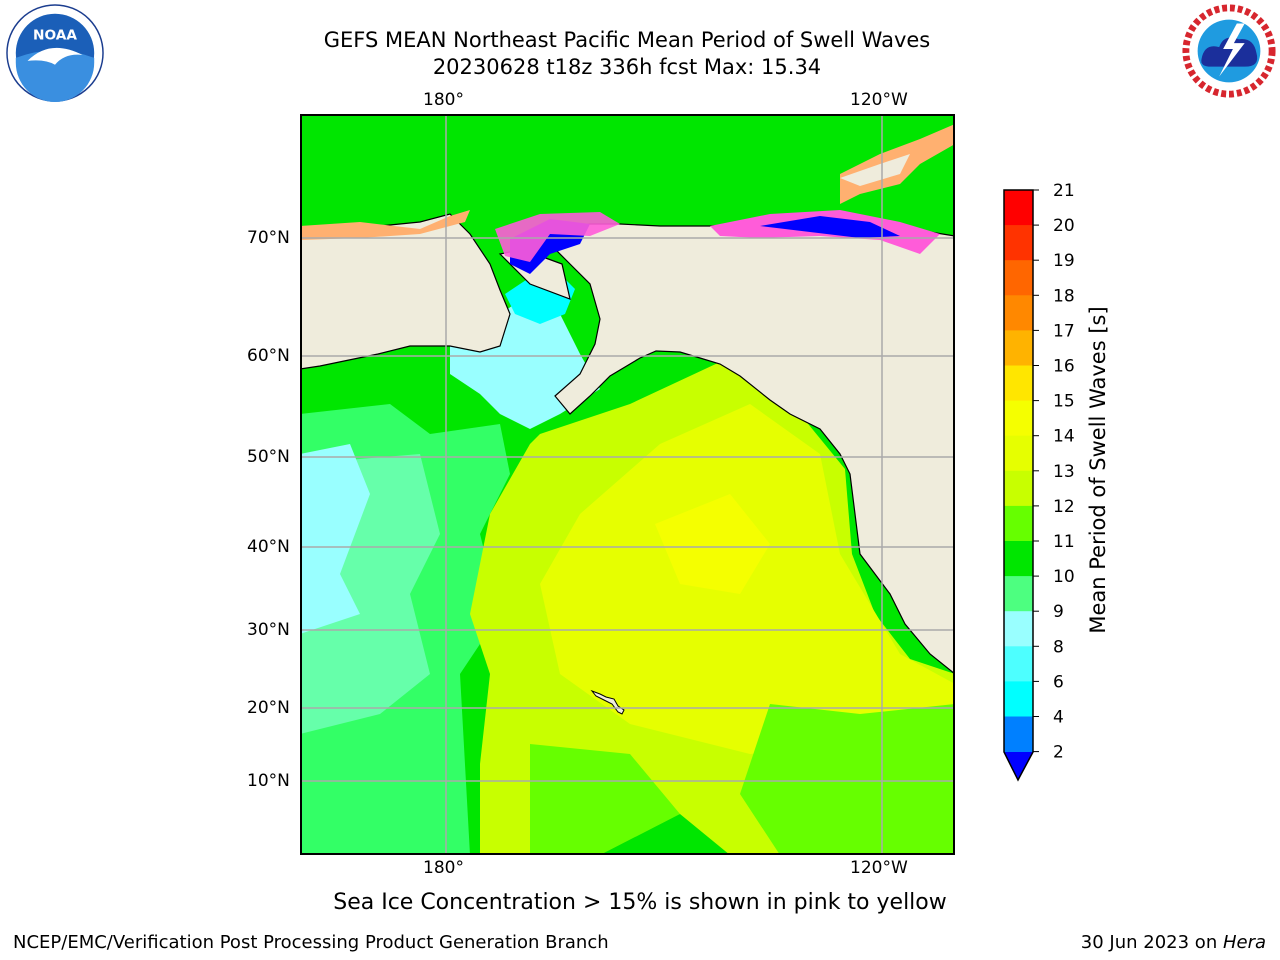 The height and width of the screenshot is (960, 1280). What do you see at coordinates (1064, 296) in the screenshot?
I see `colorbar-tick-label: 18` at bounding box center [1064, 296].